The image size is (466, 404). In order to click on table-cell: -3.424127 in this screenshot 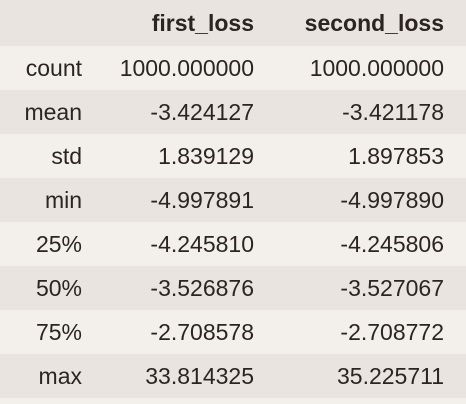, I will do `click(202, 111)`.